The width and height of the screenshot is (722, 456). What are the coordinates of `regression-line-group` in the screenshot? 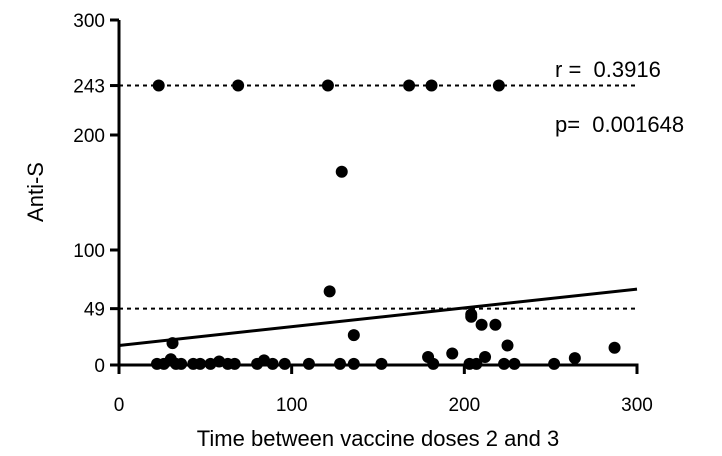 It's located at (378, 317).